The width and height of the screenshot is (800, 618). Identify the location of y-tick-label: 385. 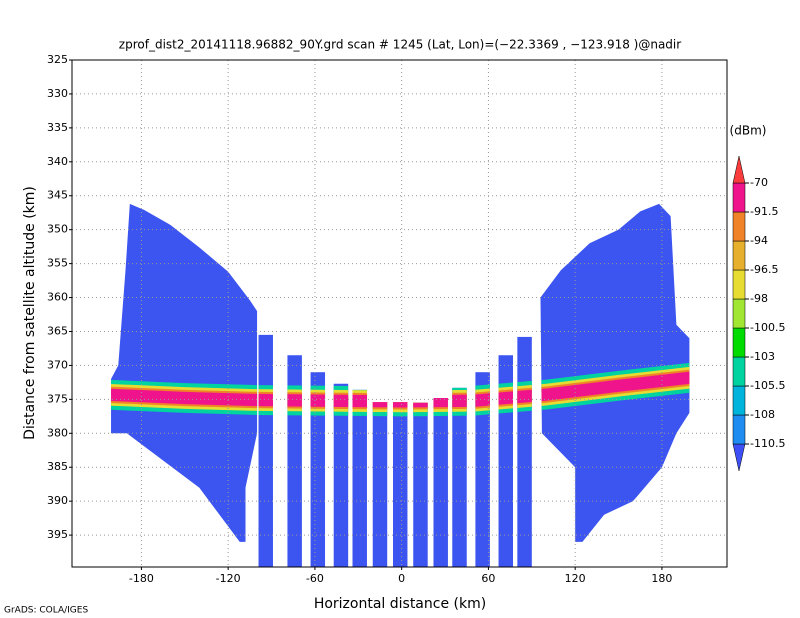
(57, 466).